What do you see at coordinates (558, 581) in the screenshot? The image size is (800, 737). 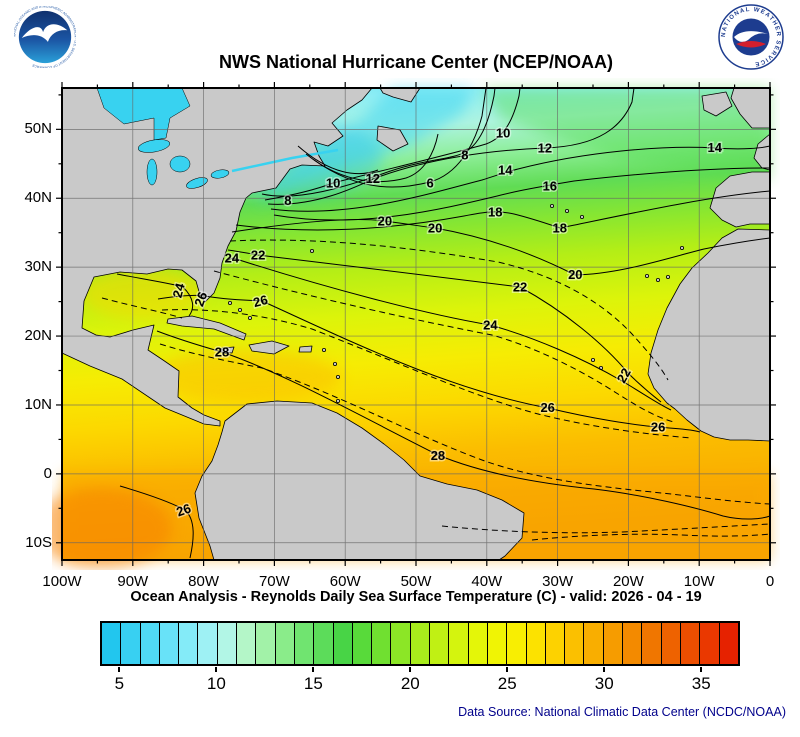 I see `longitude-tick-label: 30W` at bounding box center [558, 581].